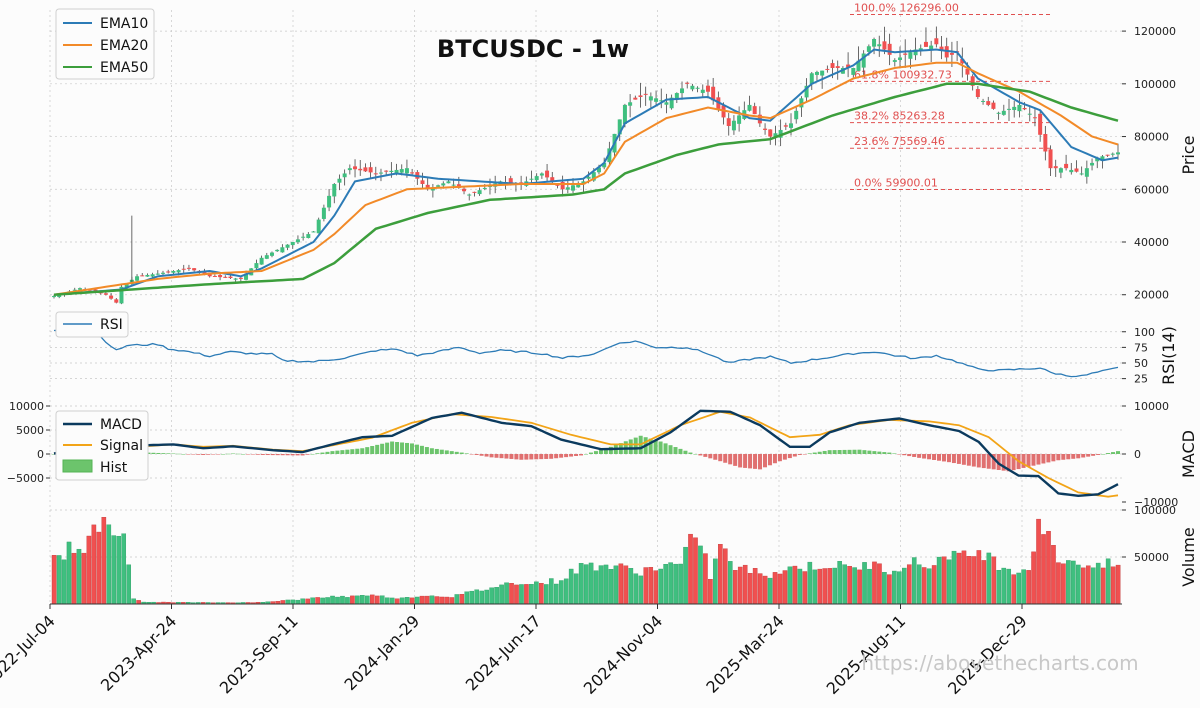 The height and width of the screenshot is (708, 1200). Describe the element at coordinates (1137, 454) in the screenshot. I see `macd-right-tick-label: 0` at that location.